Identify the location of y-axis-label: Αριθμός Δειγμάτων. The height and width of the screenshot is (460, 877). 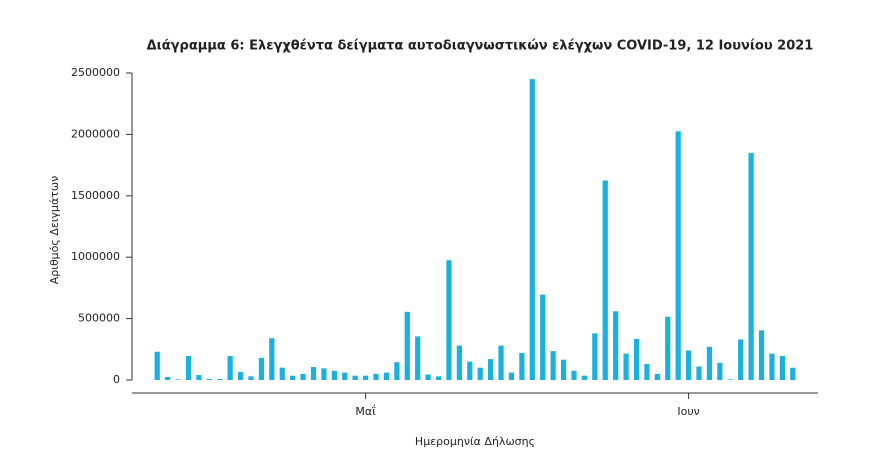
(54, 230).